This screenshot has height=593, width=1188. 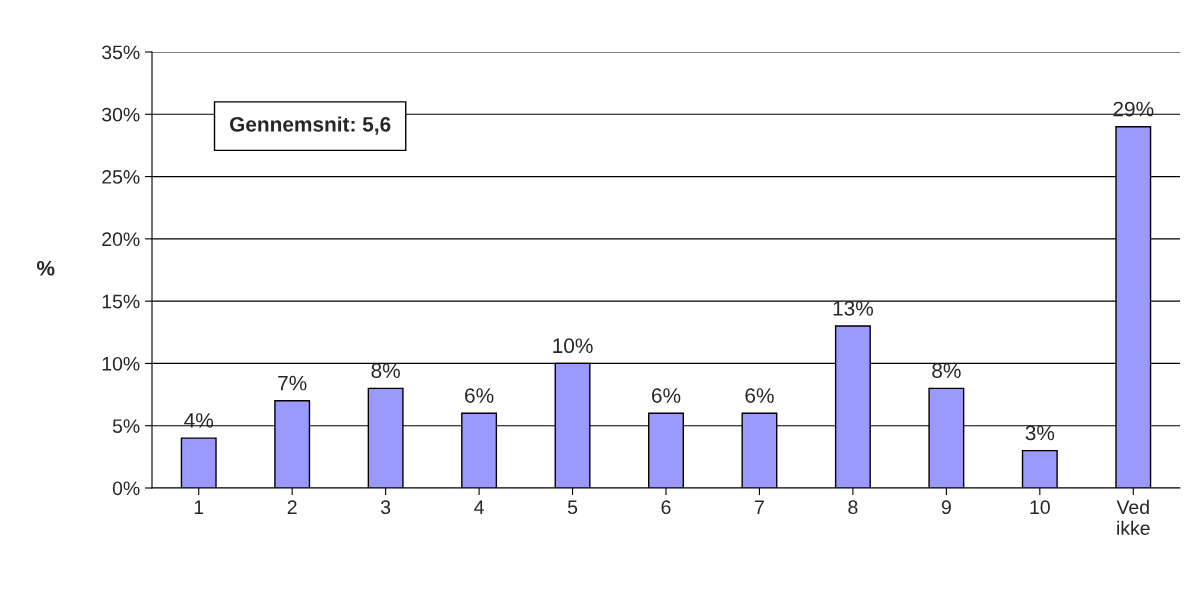 What do you see at coordinates (126, 426) in the screenshot?
I see `y-tick-label: 5%` at bounding box center [126, 426].